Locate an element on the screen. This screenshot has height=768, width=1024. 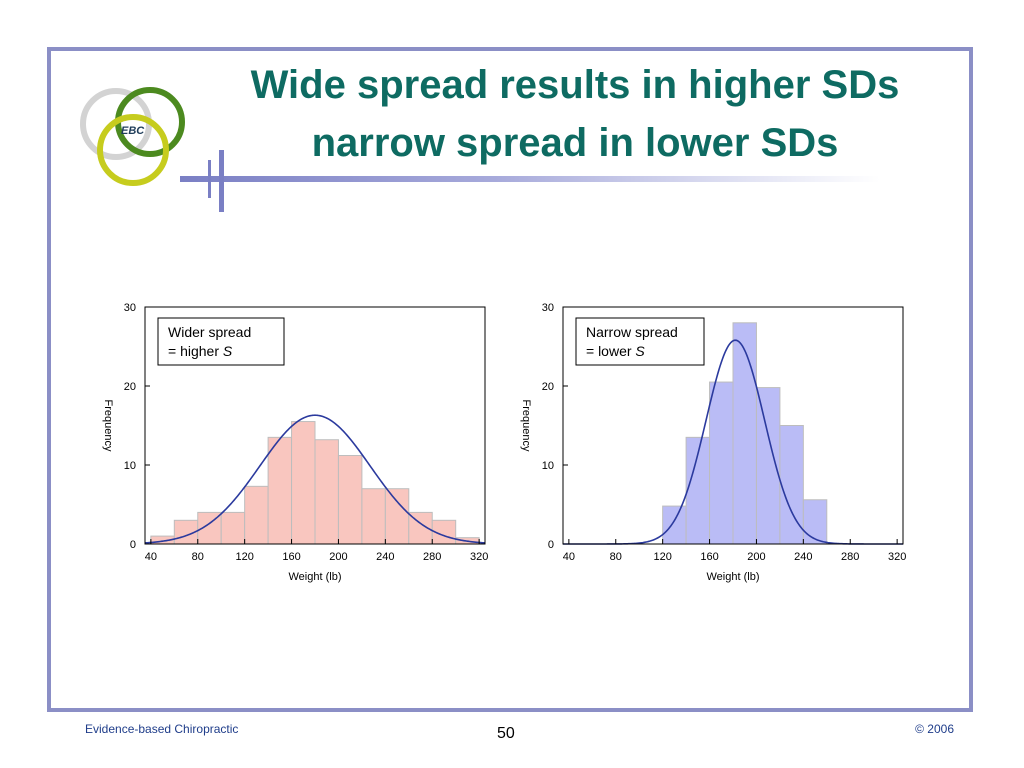
annotation-line-1: Wider spread is located at coordinates (209, 332).